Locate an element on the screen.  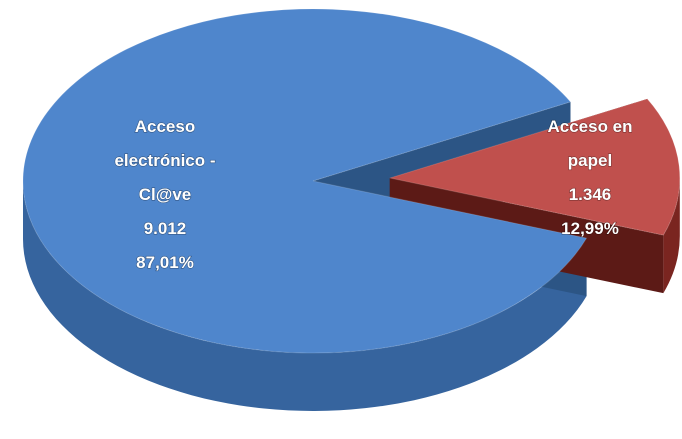
slice-0-value-label: 9.012 is located at coordinates (165, 228).